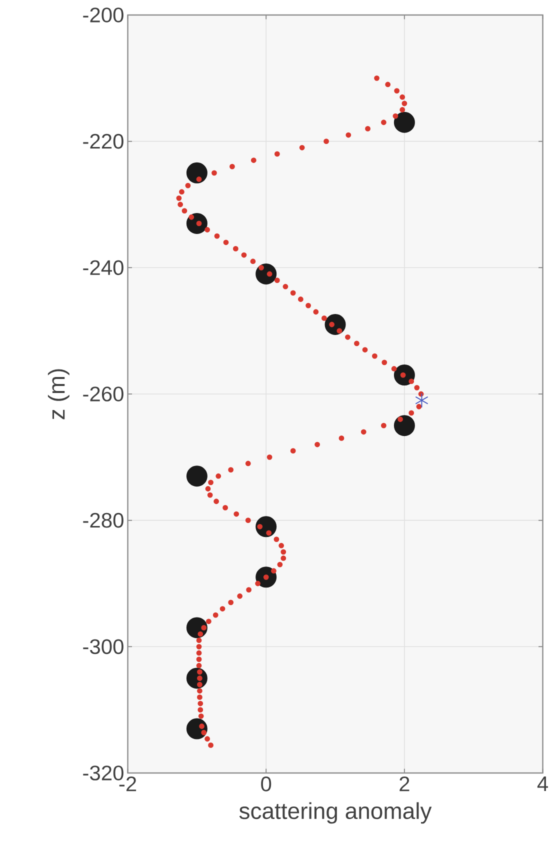  I want to click on y-axis-title: z (m), so click(59, 394).